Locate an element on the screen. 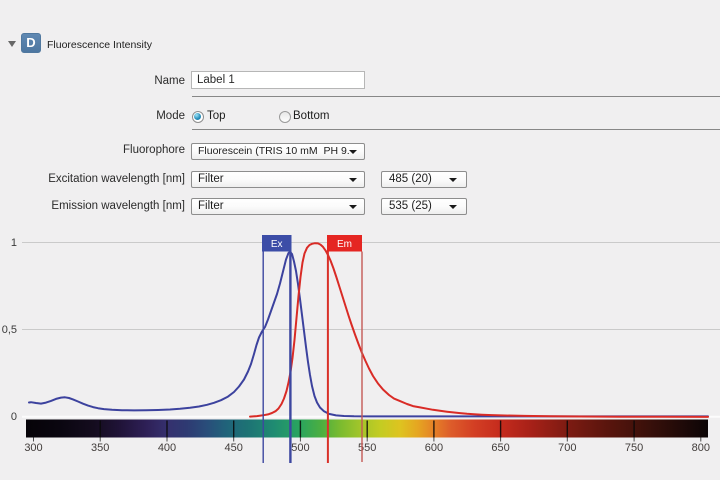 The image size is (720, 480). svg-text: Ex is located at coordinates (277, 244).